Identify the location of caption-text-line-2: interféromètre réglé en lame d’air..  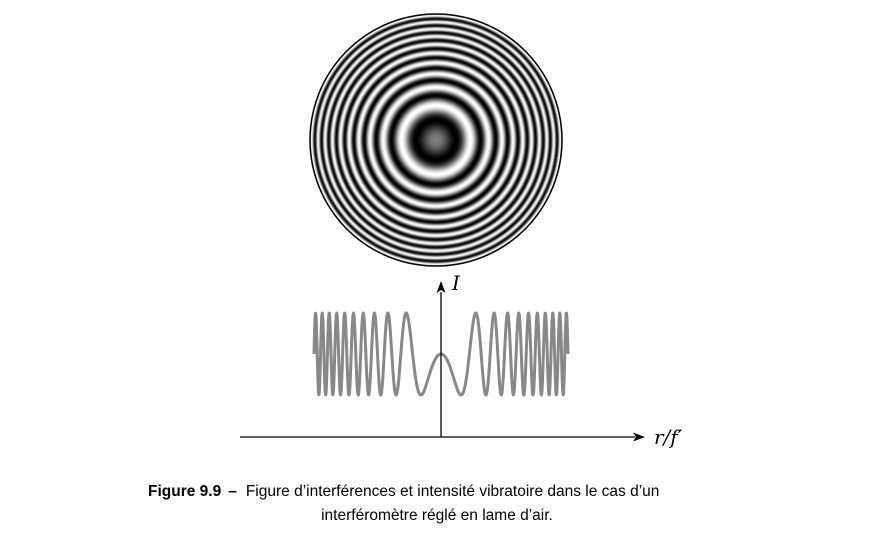
(437, 515).